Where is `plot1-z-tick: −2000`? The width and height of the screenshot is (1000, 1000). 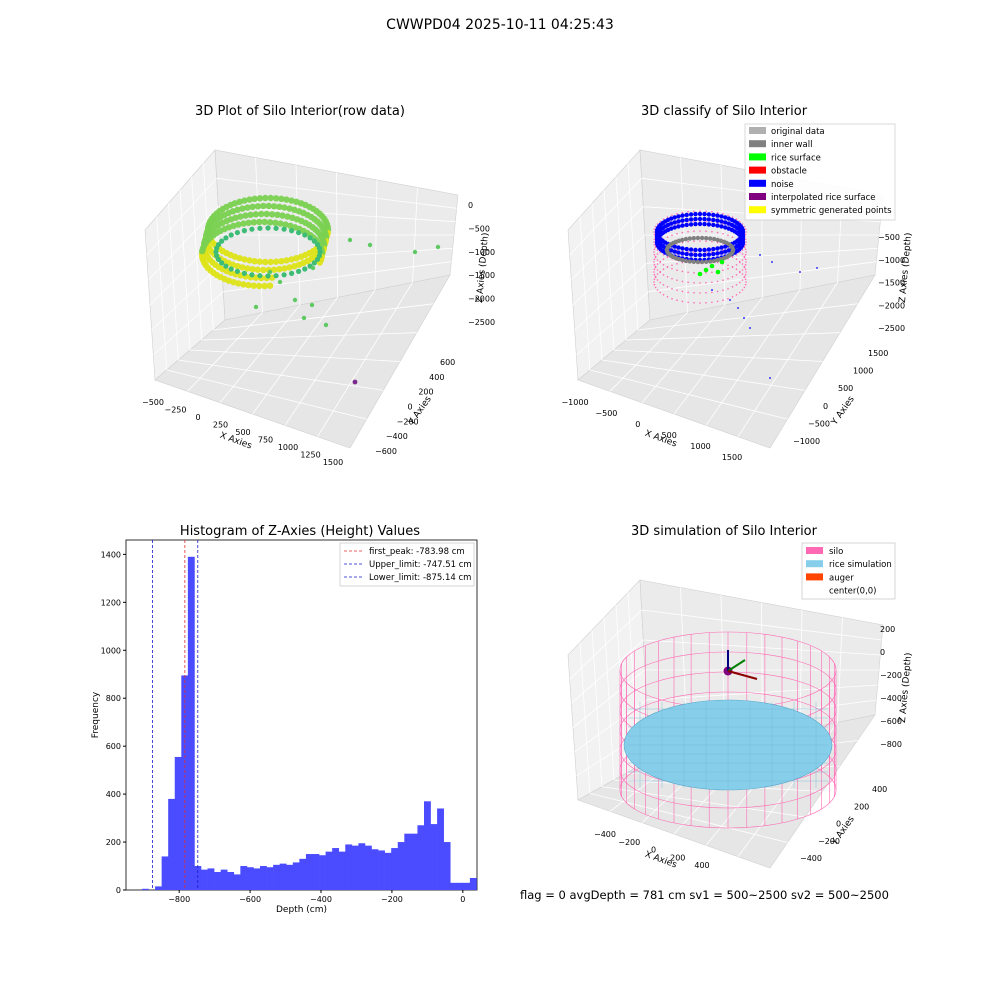 plot1-z-tick: −2000 is located at coordinates (481, 299).